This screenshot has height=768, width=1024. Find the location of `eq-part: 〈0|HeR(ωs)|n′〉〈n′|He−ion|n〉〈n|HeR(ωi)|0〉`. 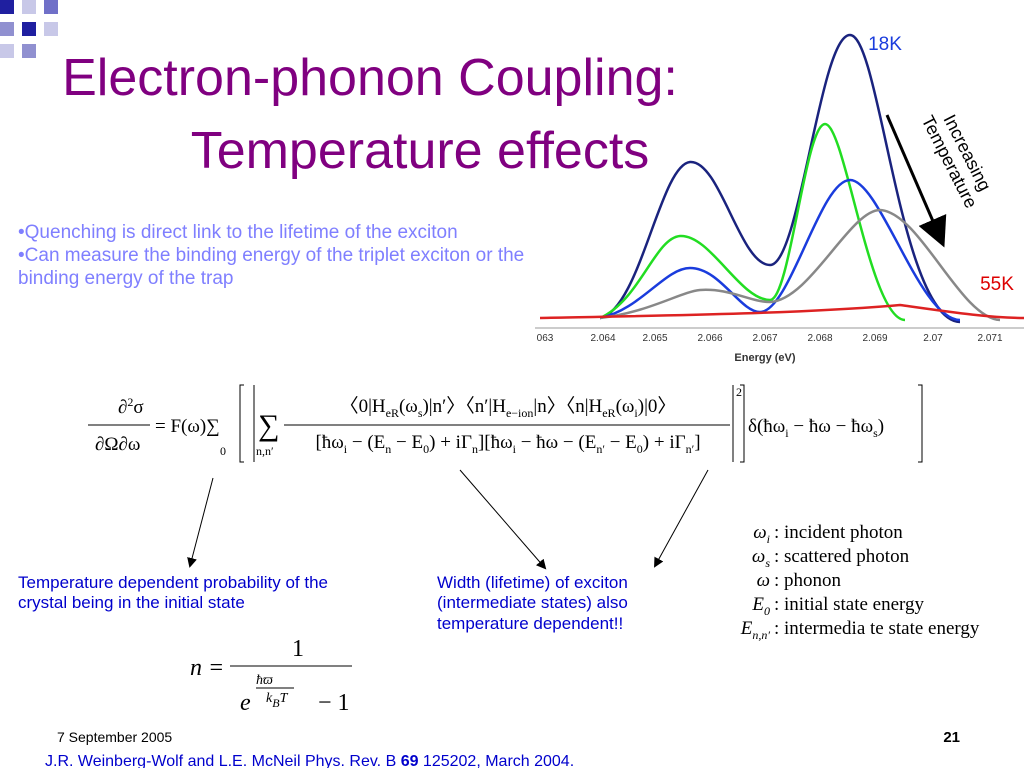

eq-part: 〈0|HeR(ωs)|n′〉〈n′|He−ion|n〉〈n|HeR(ωi)|0〉 is located at coordinates (508, 407).